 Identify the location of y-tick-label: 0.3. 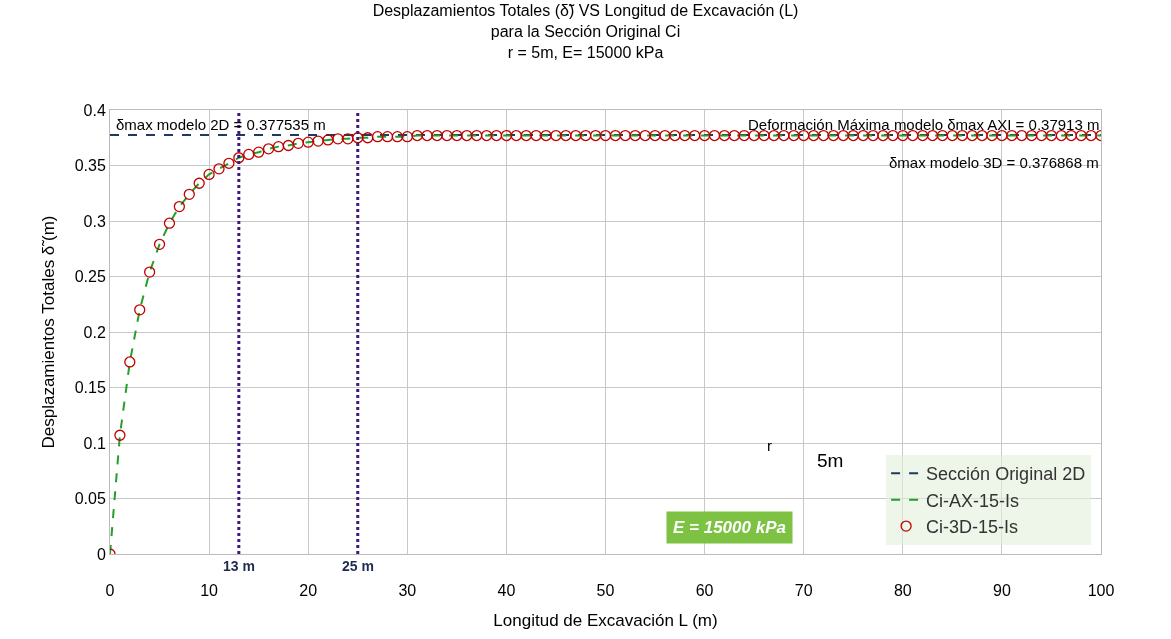
(94, 221).